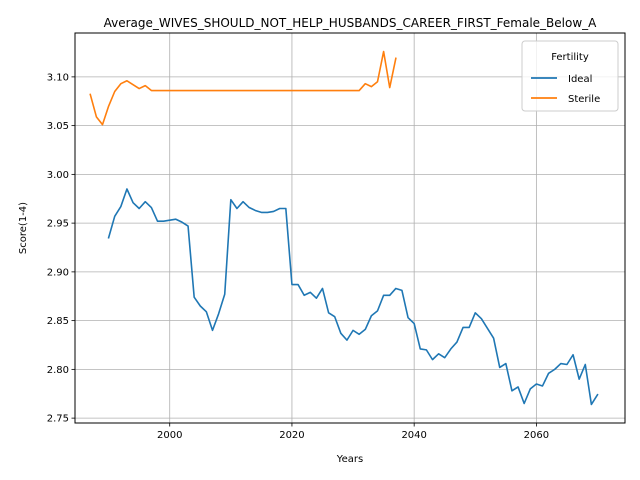 Image resolution: width=640 pixels, height=480 pixels. Describe the element at coordinates (58, 272) in the screenshot. I see `y-tick-label: 2.90` at that location.